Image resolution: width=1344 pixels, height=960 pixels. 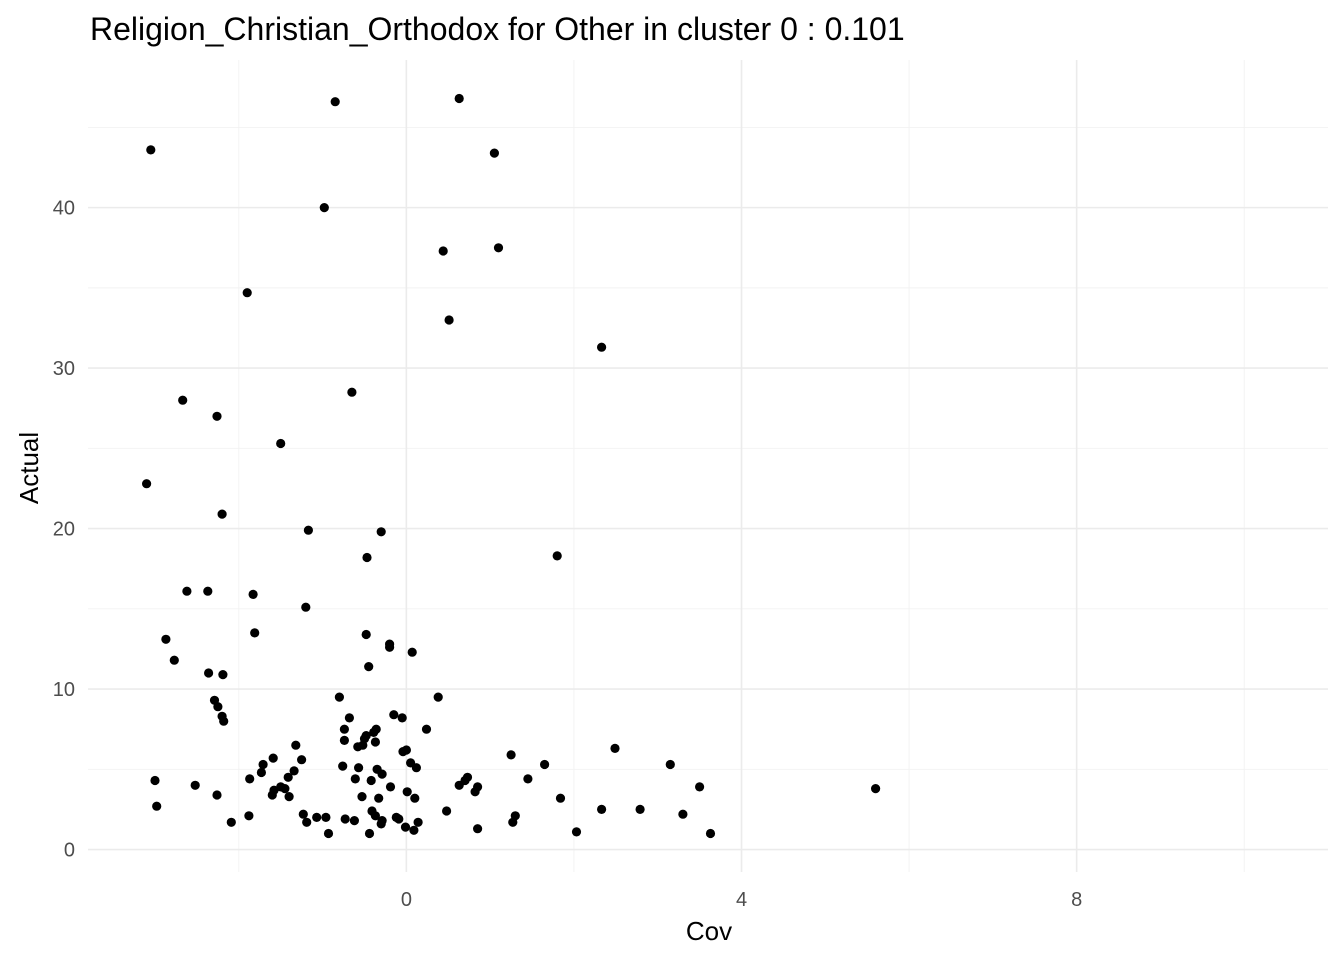 What do you see at coordinates (1076, 900) in the screenshot?
I see `x-tick-label: 8` at bounding box center [1076, 900].